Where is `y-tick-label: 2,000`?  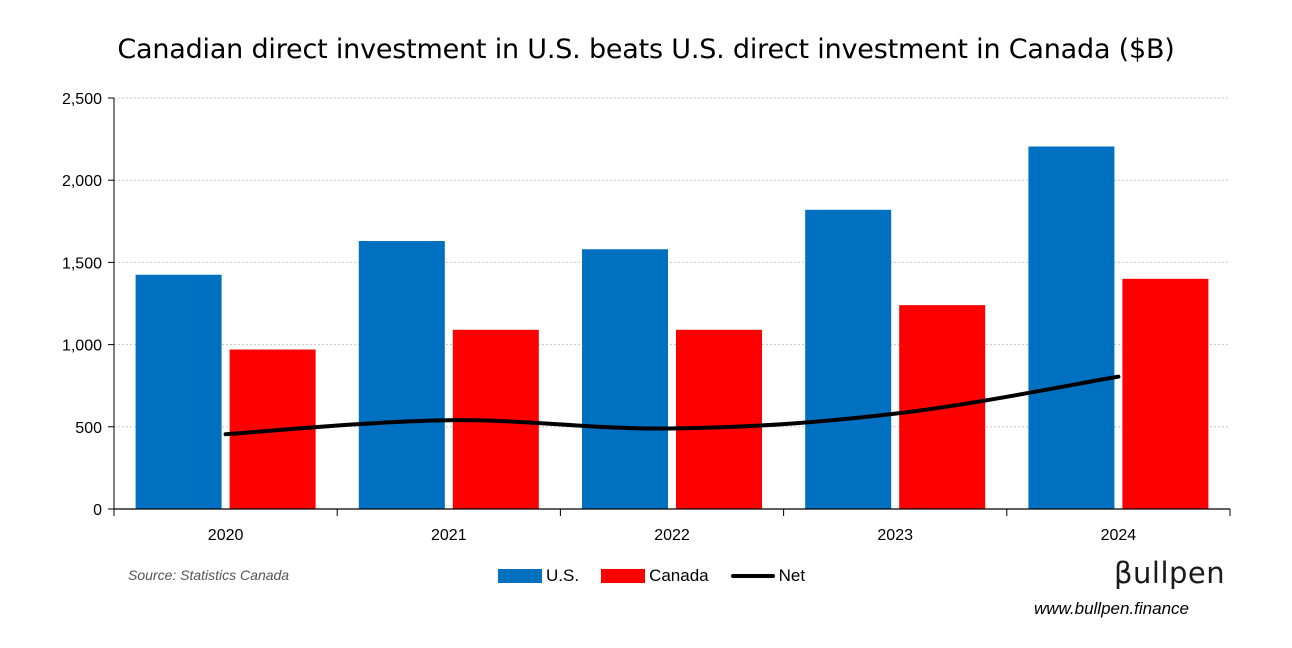
y-tick-label: 2,000 is located at coordinates (82, 181).